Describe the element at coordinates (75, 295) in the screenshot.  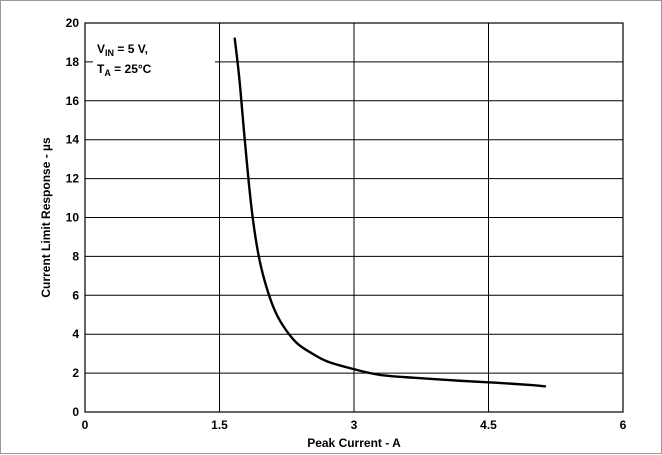
I see `y-tick-label: 6` at that location.